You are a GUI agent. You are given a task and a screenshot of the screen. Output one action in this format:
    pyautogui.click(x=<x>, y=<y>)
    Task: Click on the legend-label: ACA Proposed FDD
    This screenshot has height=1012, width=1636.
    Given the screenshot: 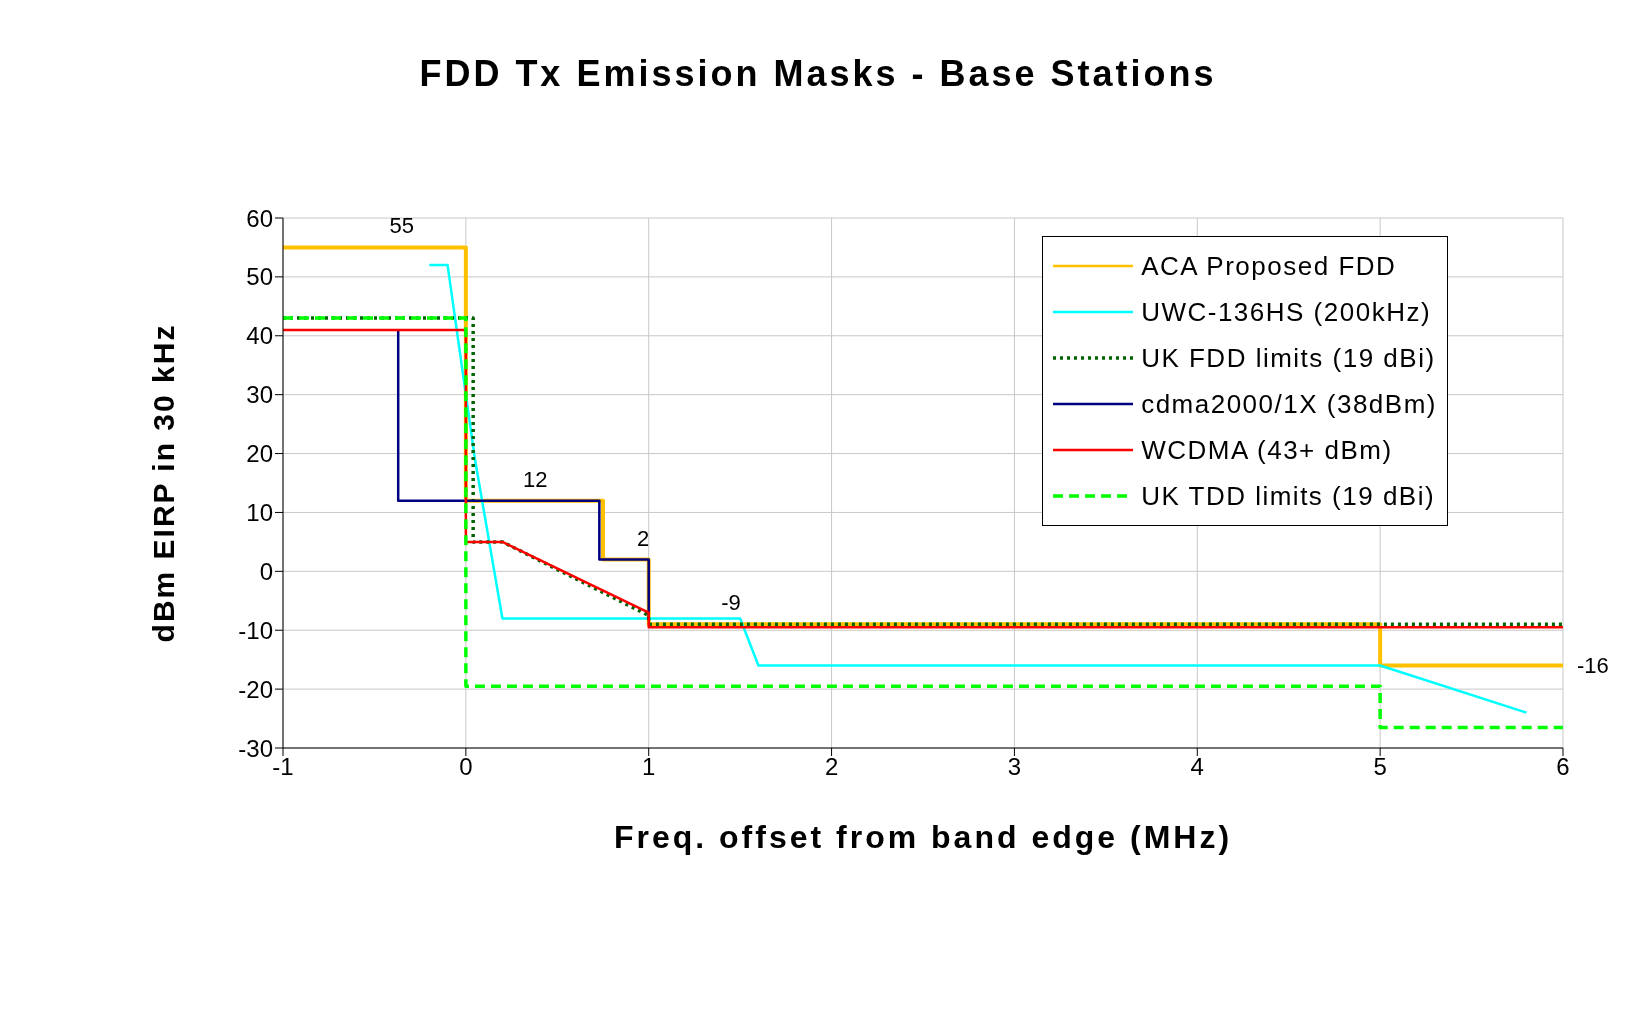 What is the action you would take?
    pyautogui.click(x=1269, y=266)
    